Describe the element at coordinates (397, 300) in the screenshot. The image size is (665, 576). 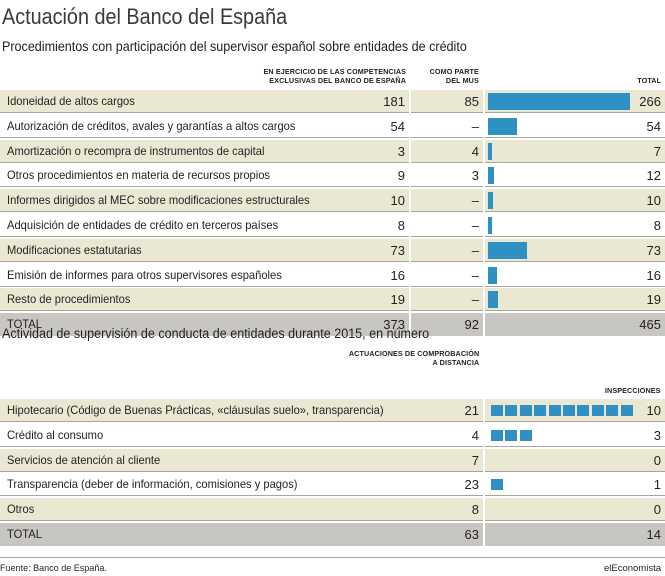
I see `exclusive-value: 19` at that location.